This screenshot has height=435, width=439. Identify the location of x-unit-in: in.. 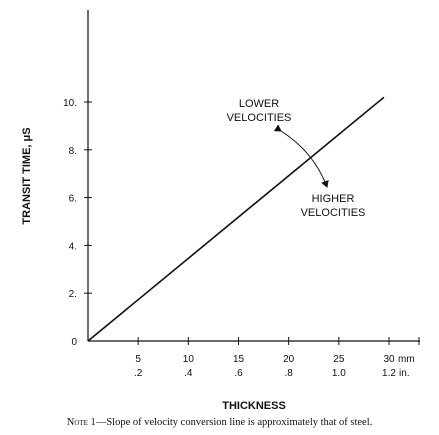
(404, 373).